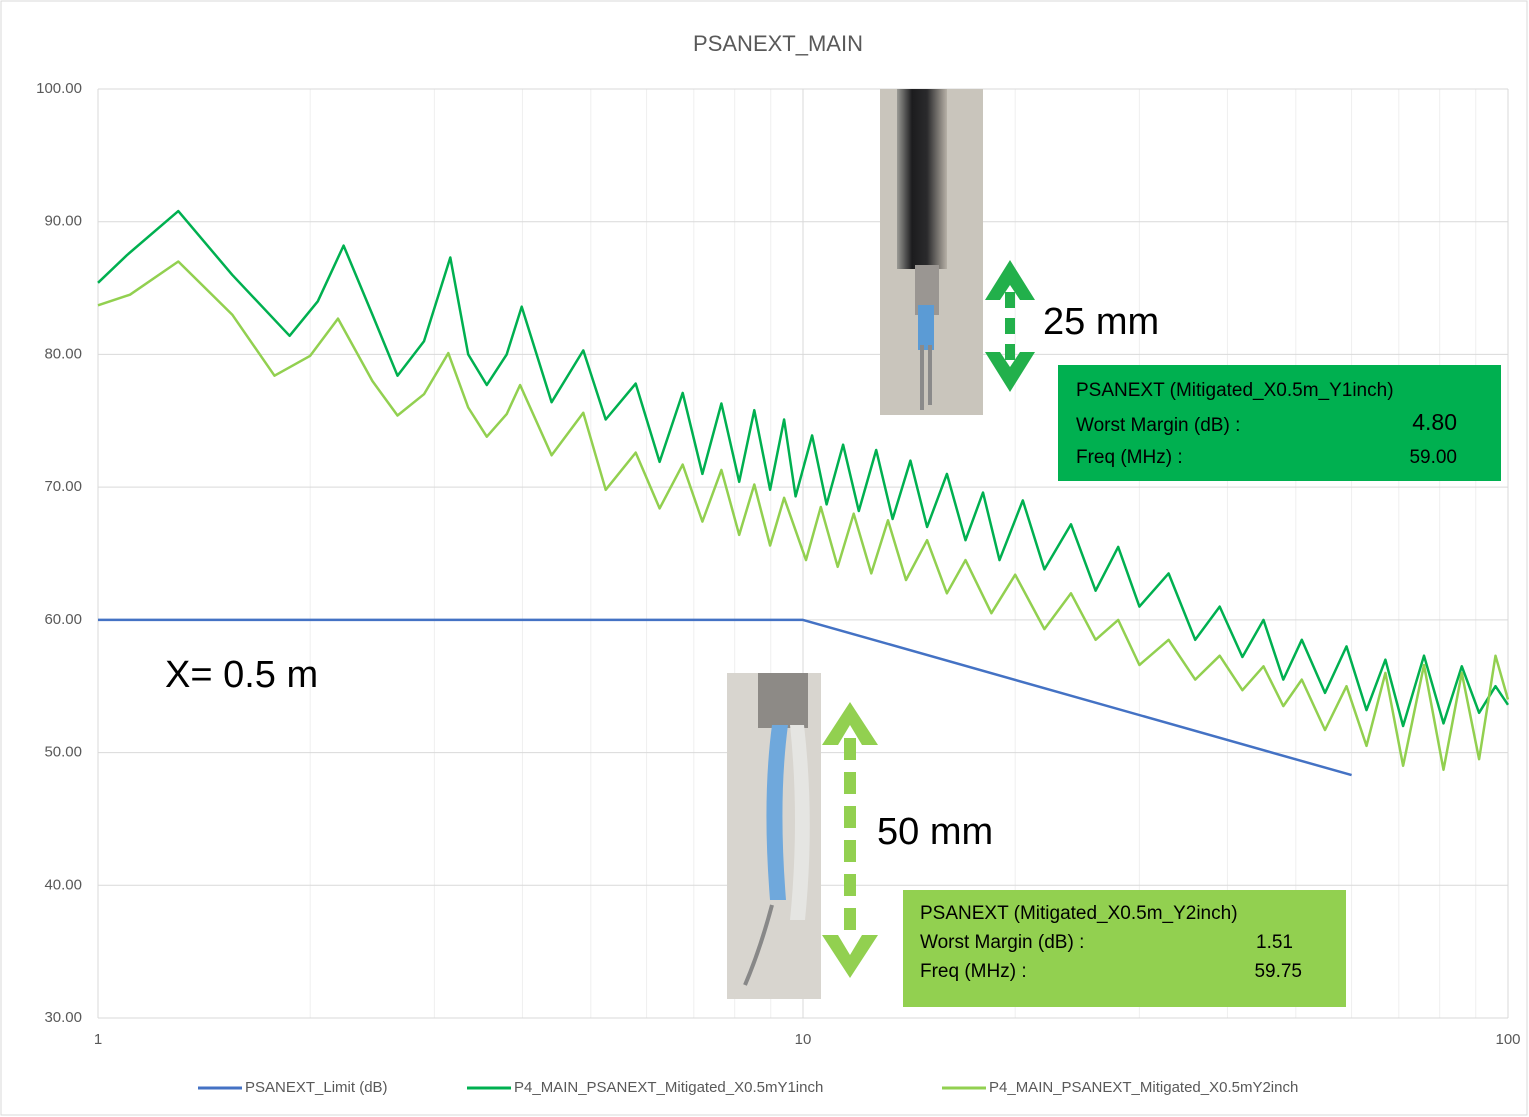 Image resolution: width=1529 pixels, height=1117 pixels. What do you see at coordinates (1434, 422) in the screenshot?
I see `info-value: 4.80` at bounding box center [1434, 422].